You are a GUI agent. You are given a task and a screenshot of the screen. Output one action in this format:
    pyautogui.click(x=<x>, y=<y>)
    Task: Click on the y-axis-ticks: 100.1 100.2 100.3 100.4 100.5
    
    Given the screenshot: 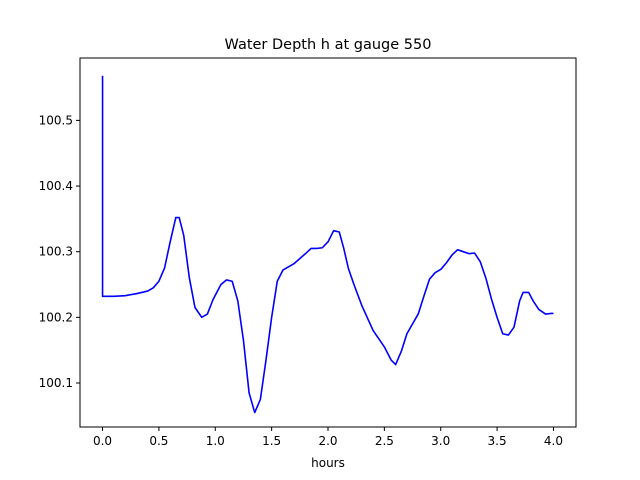 What is the action you would take?
    pyautogui.click(x=59, y=251)
    